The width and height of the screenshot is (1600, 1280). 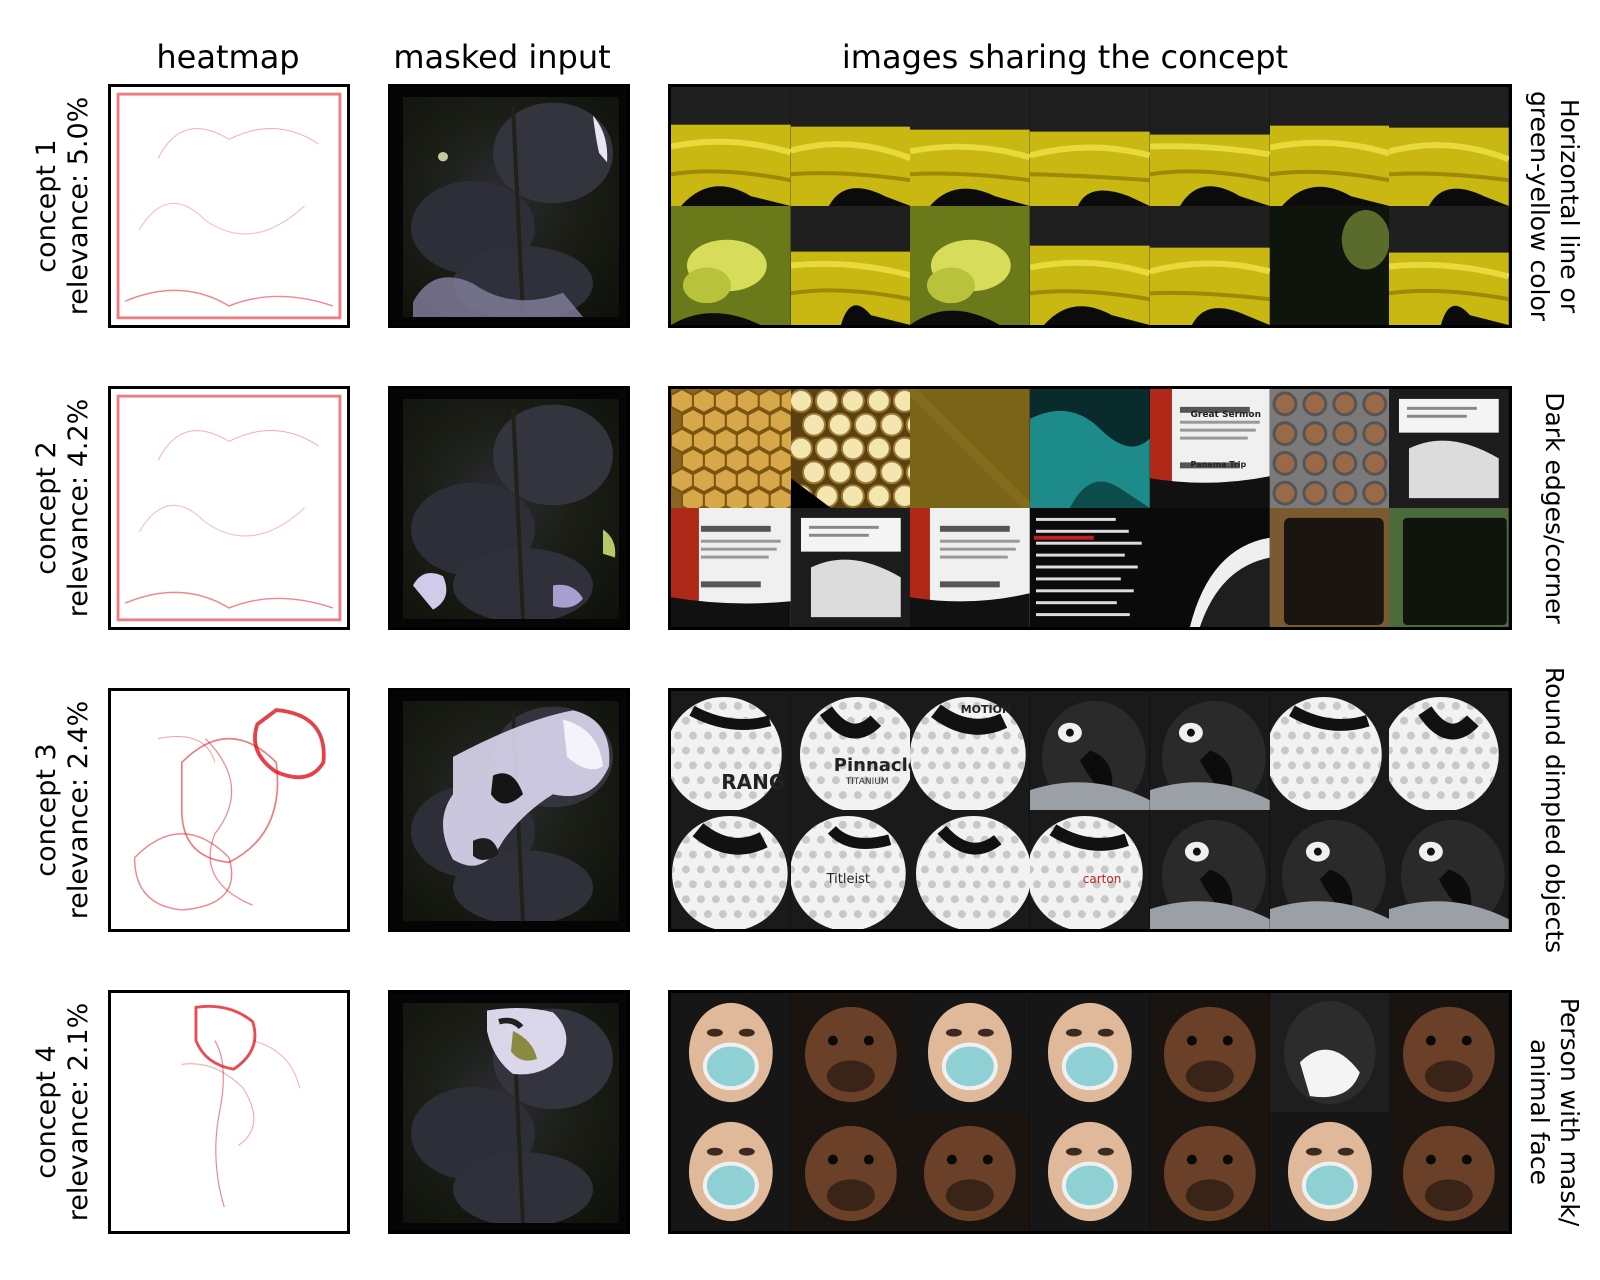 What do you see at coordinates (1102, 878) in the screenshot?
I see `tile-text: carton` at bounding box center [1102, 878].